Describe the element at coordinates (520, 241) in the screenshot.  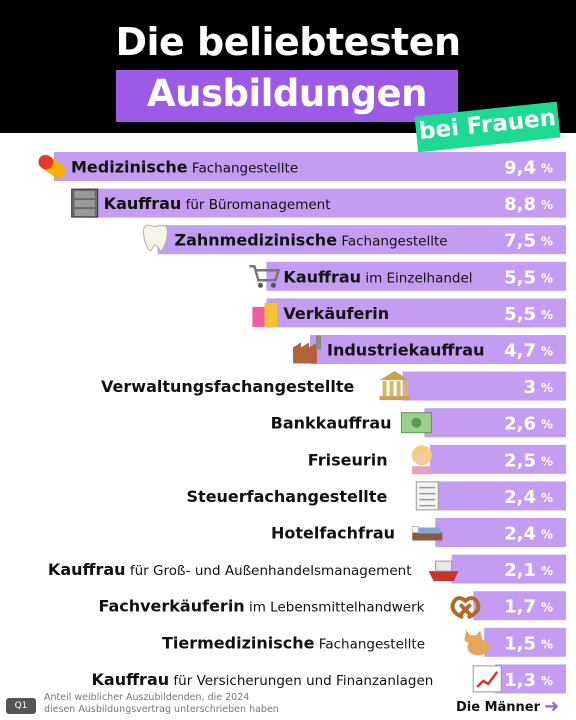
I see `value-label-2: 7,5` at that location.